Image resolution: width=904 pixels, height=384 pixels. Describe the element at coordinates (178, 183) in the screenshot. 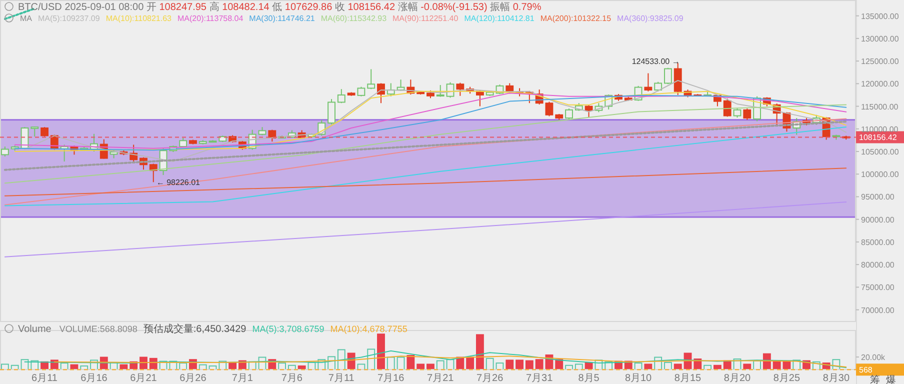

I see `annotation: ← 98226.01` at that location.